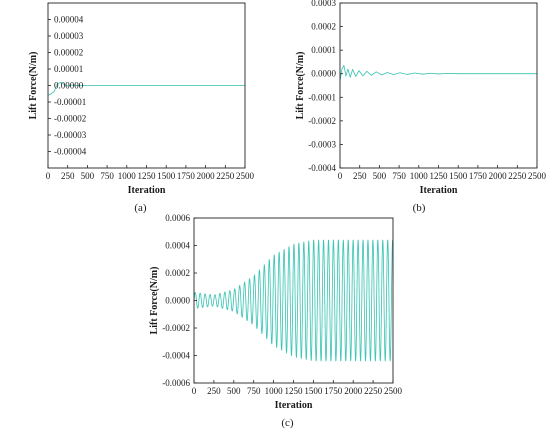 This screenshot has width=550, height=430. I want to click on y-tick-label: -0.00002, so click(70, 119).